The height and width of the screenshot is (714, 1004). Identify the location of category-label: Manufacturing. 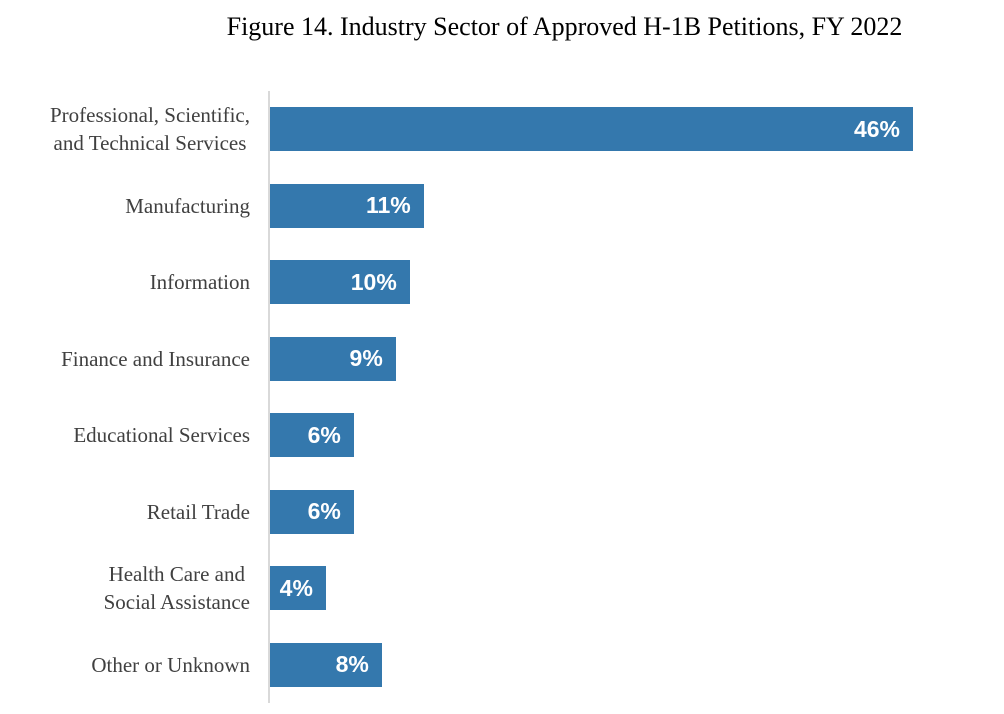
(187, 205).